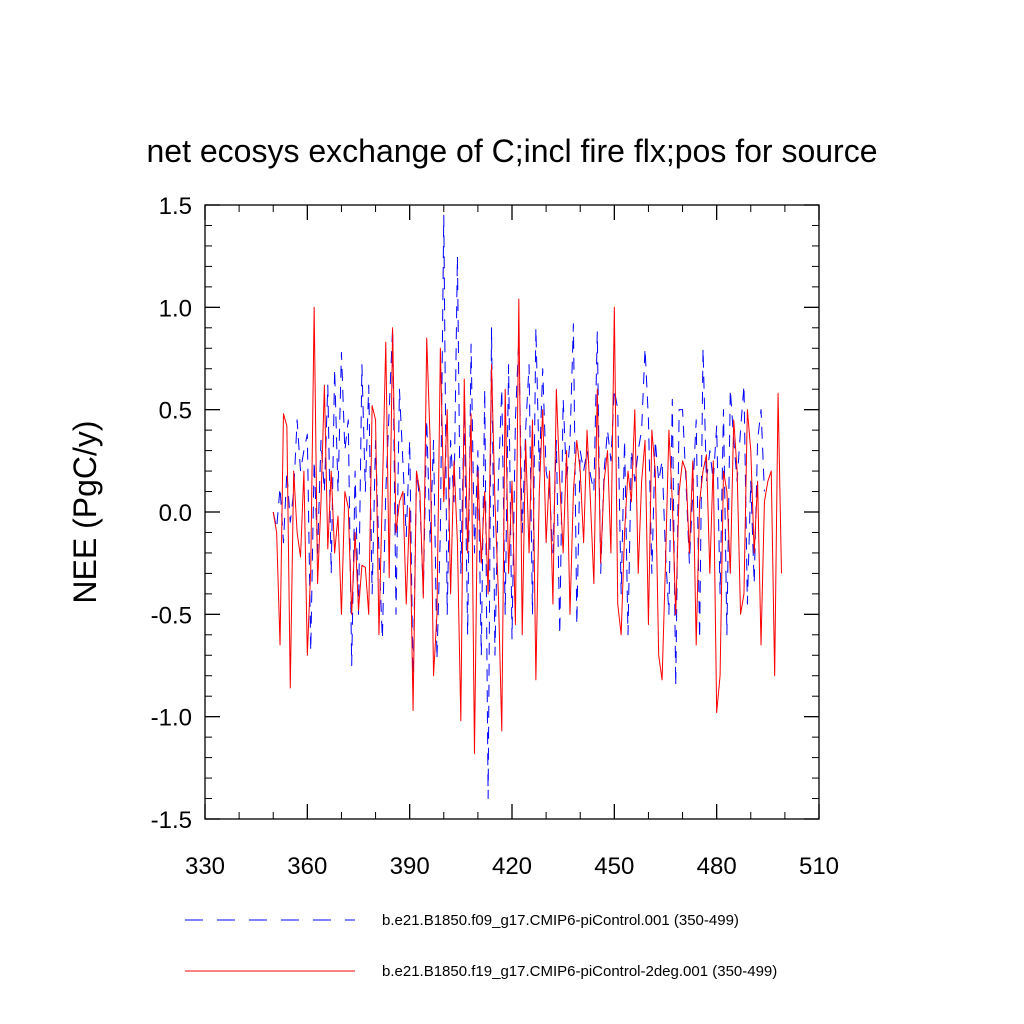  What do you see at coordinates (175, 411) in the screenshot?
I see `y-tick-label: 0.5` at bounding box center [175, 411].